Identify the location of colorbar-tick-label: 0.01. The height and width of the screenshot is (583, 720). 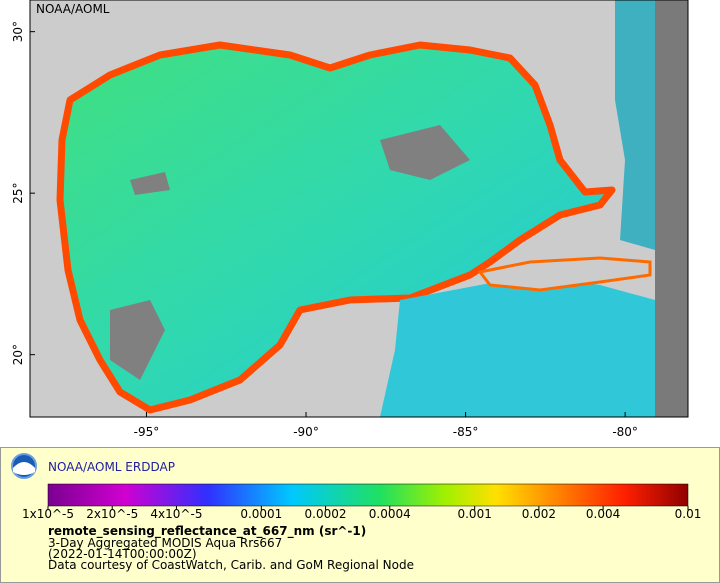
(688, 514).